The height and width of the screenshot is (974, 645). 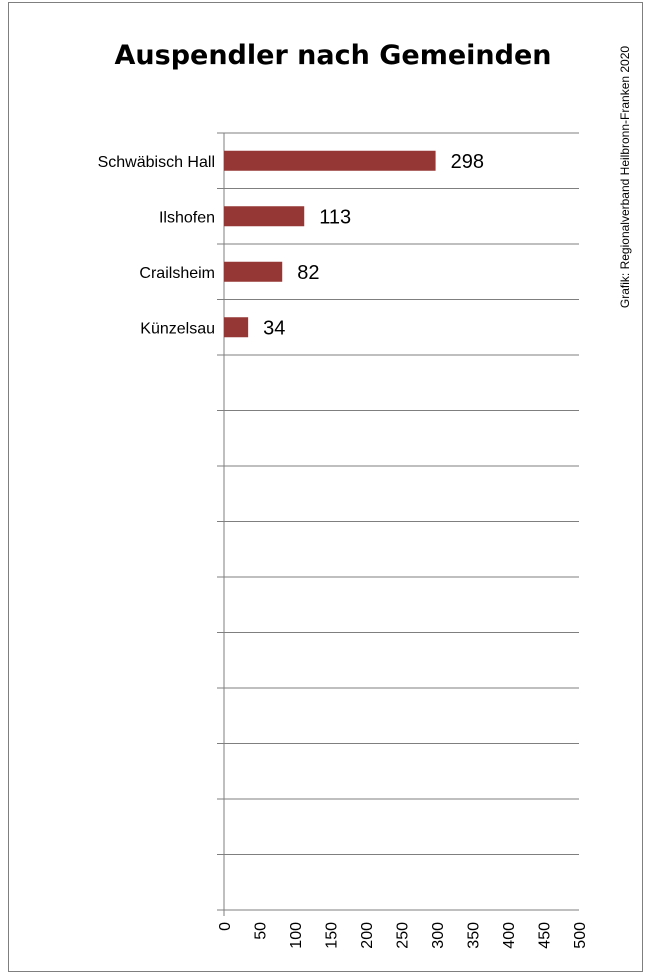 I want to click on x-tick-label: 50, so click(x=261, y=931).